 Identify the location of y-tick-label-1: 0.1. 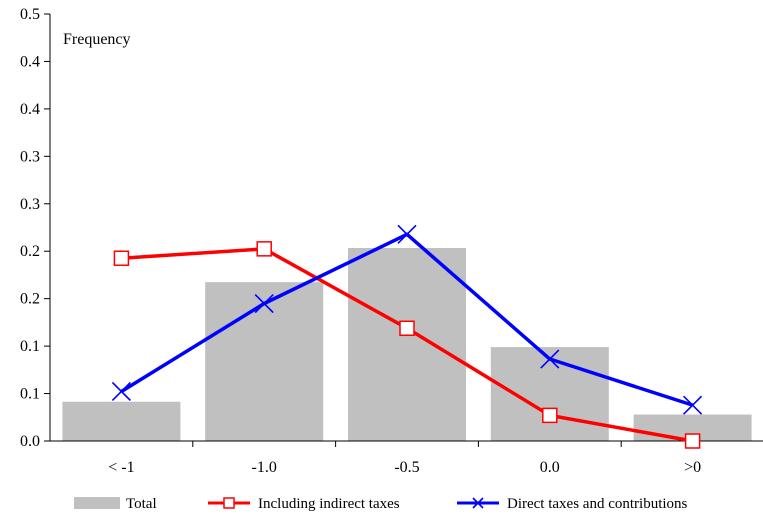
(30, 394).